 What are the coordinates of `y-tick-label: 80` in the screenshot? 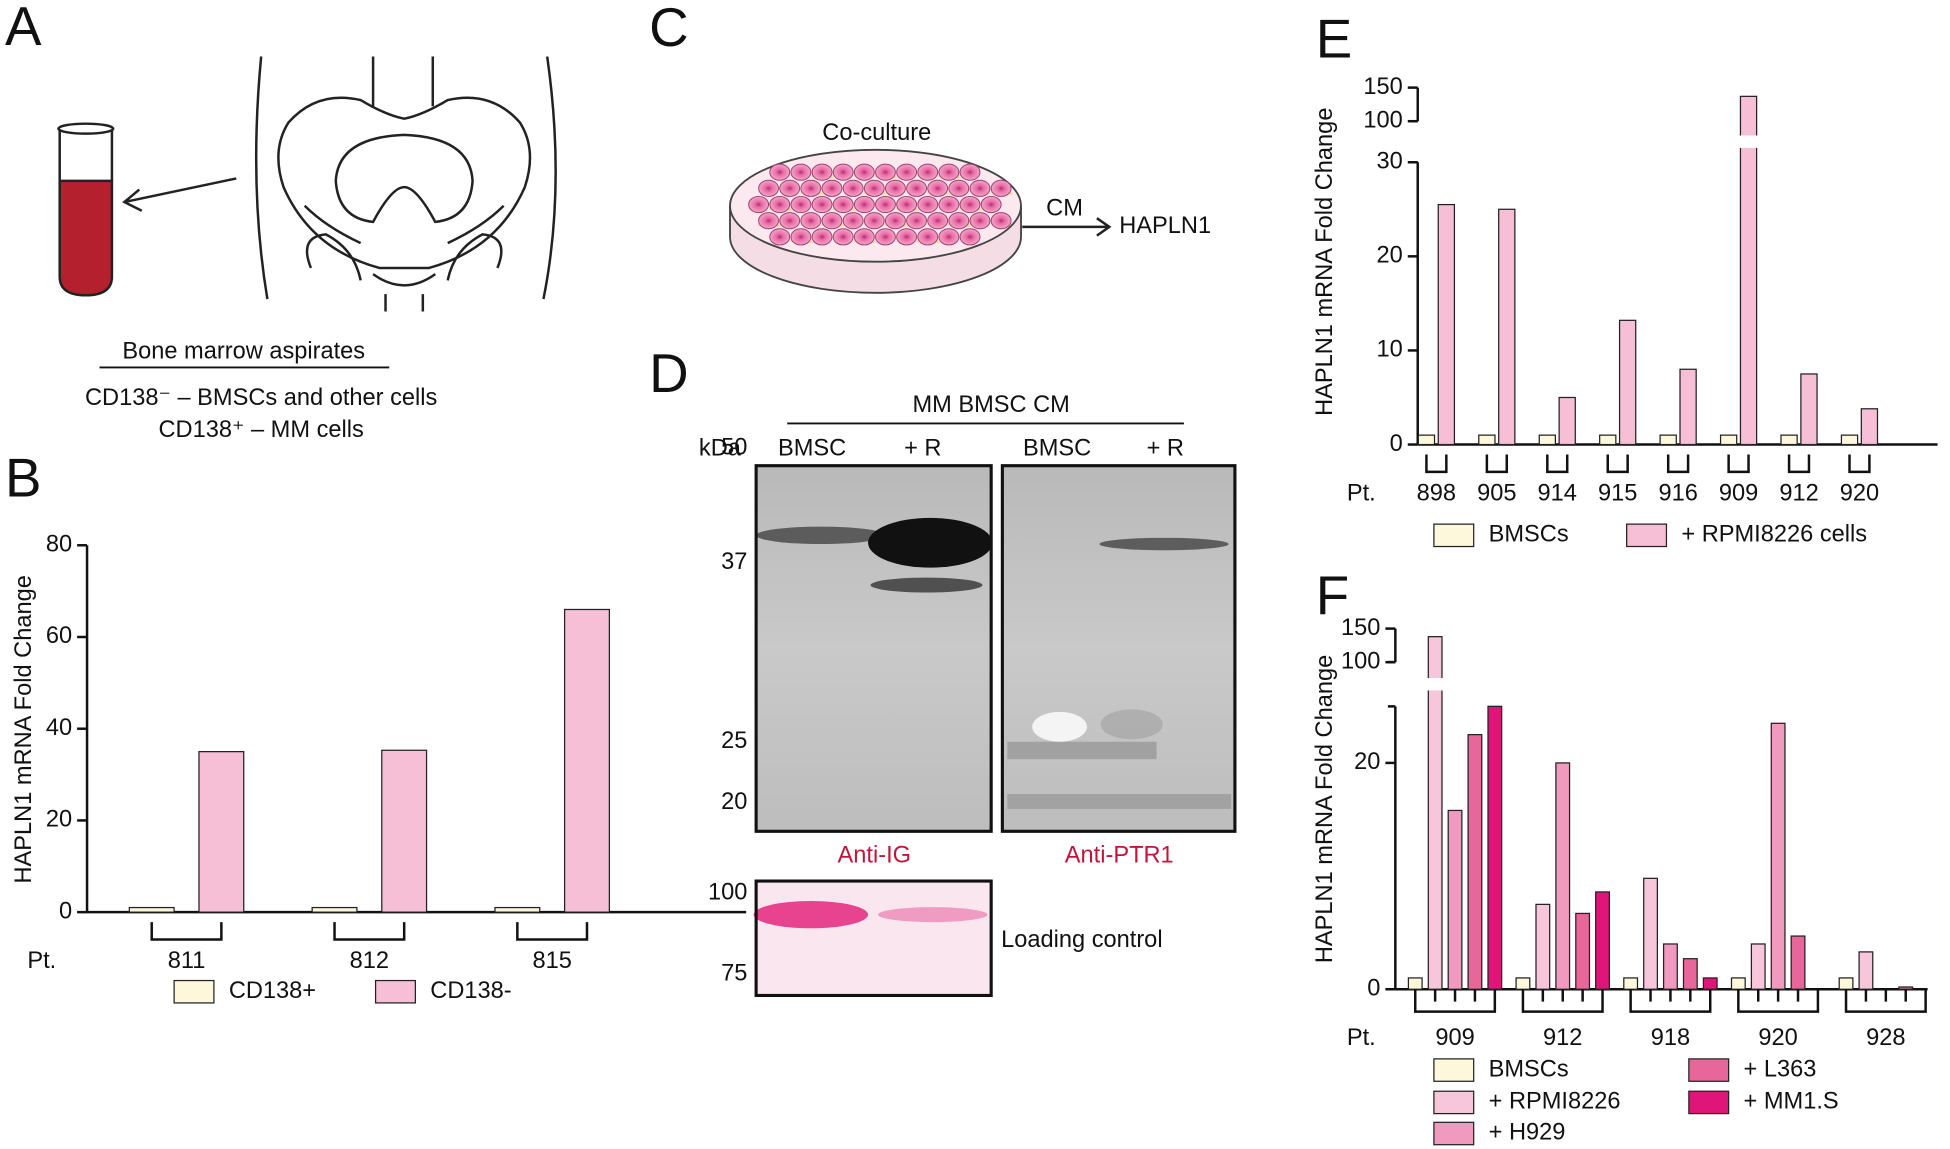 It's located at (59, 545).